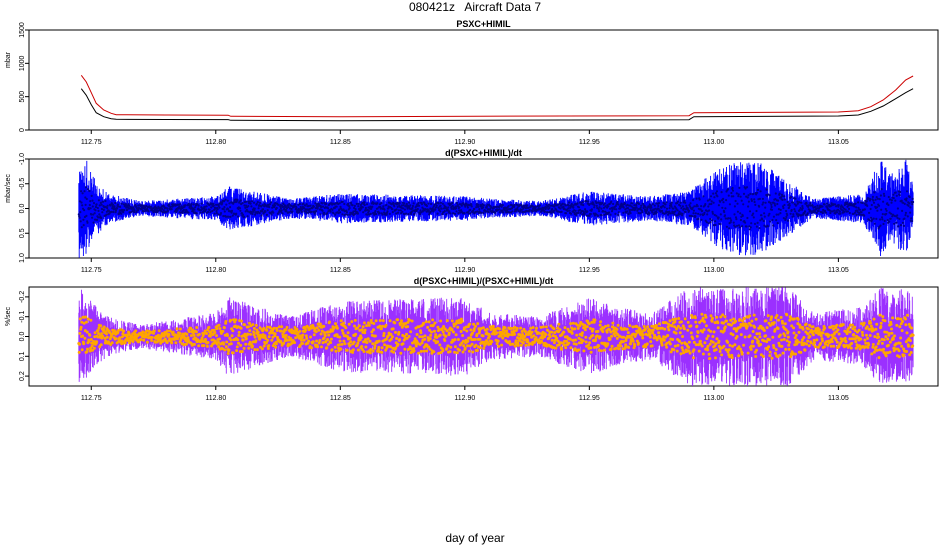 This screenshot has width=950, height=550. What do you see at coordinates (483, 24) in the screenshot?
I see `panel-title: PSXC+HIMIL` at bounding box center [483, 24].